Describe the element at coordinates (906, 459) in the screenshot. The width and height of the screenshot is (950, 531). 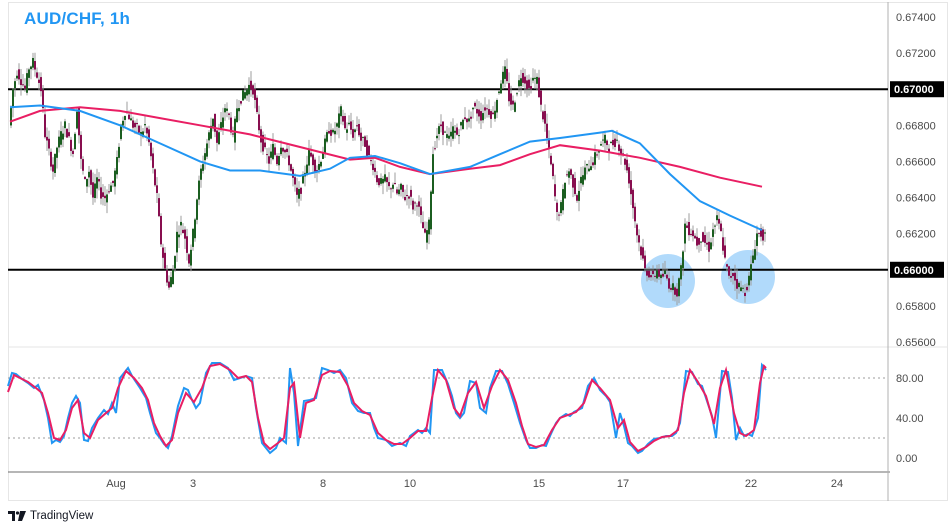
I see `stochastic-tick-label: 0.00` at that location.